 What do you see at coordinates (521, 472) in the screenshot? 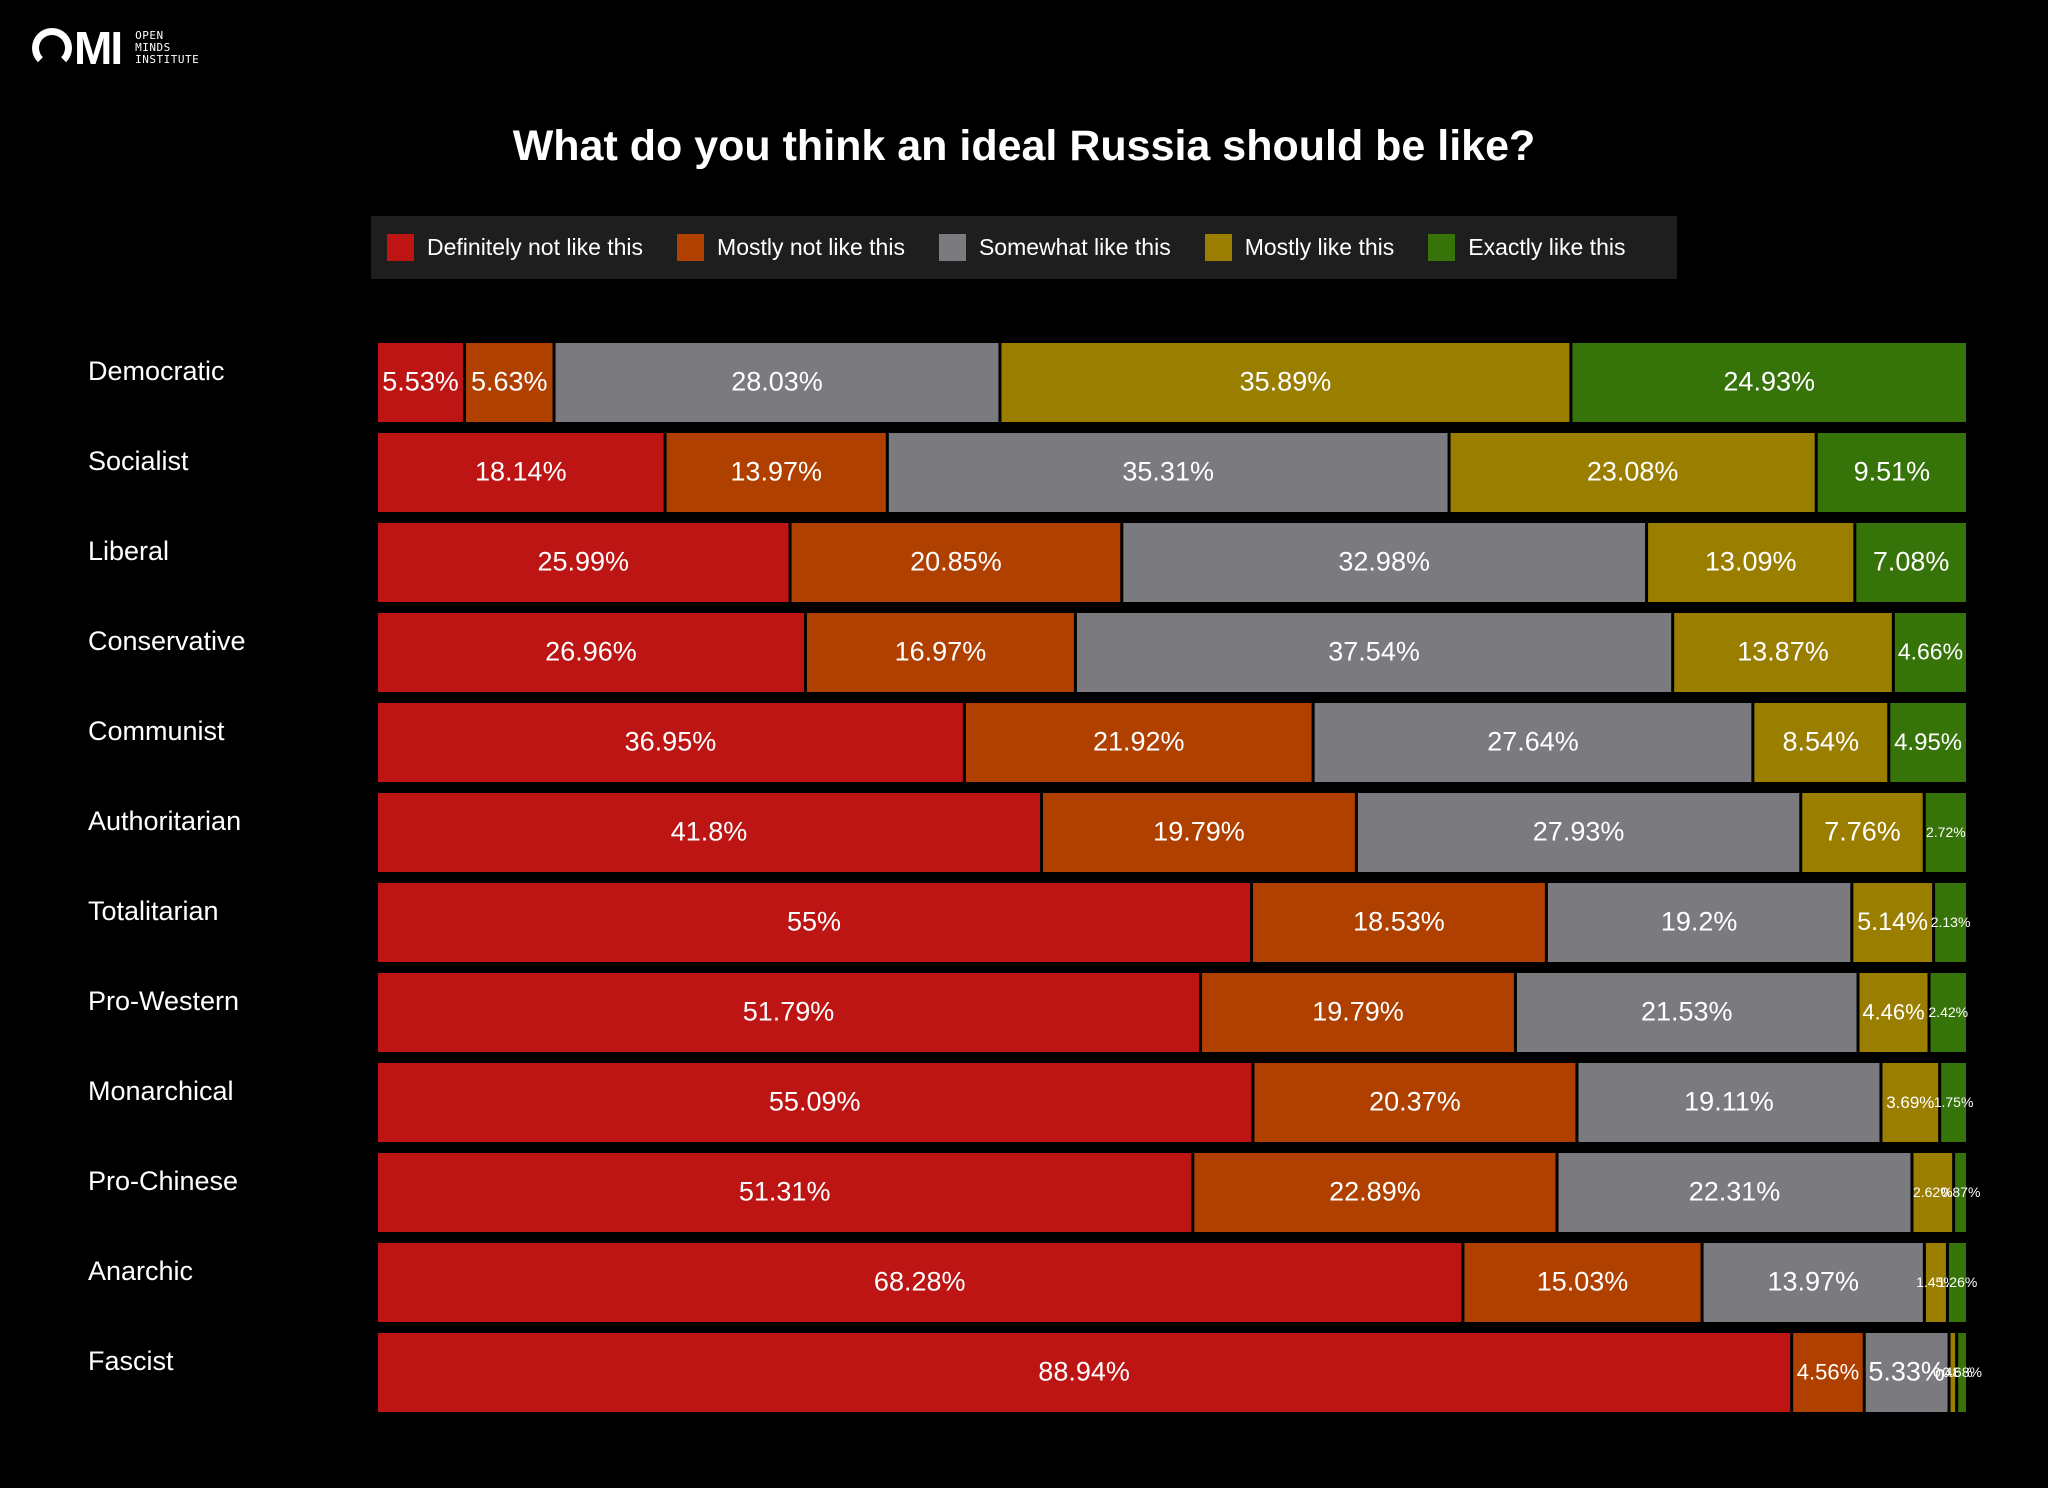
I see `bar-socialist-definitely-not` at bounding box center [521, 472].